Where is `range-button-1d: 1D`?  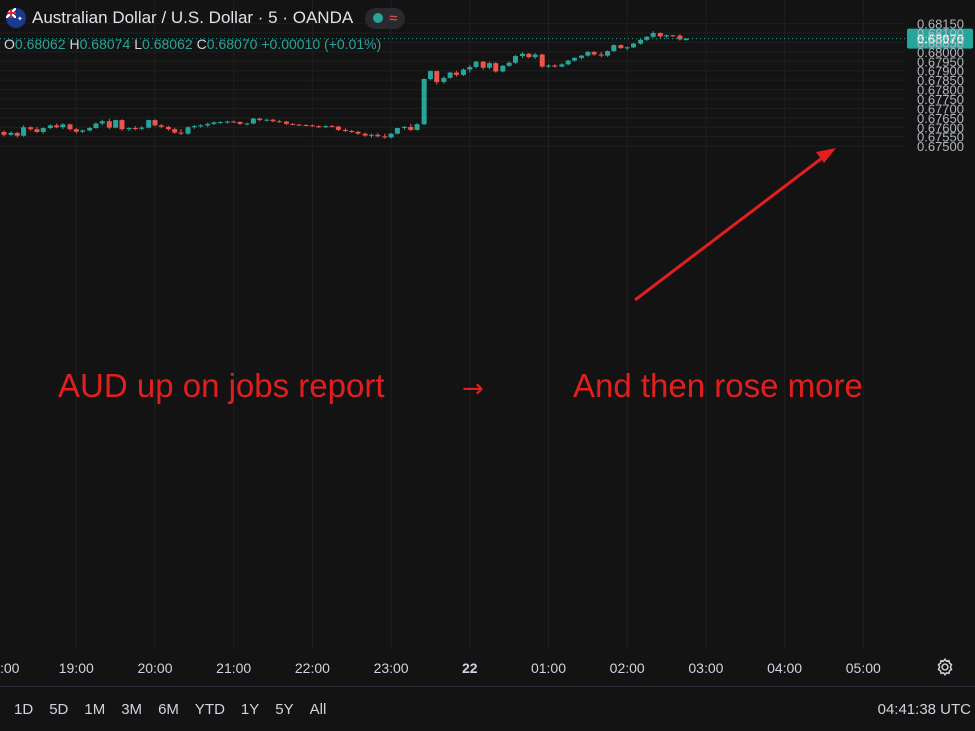 range-button-1d: 1D is located at coordinates (23, 709).